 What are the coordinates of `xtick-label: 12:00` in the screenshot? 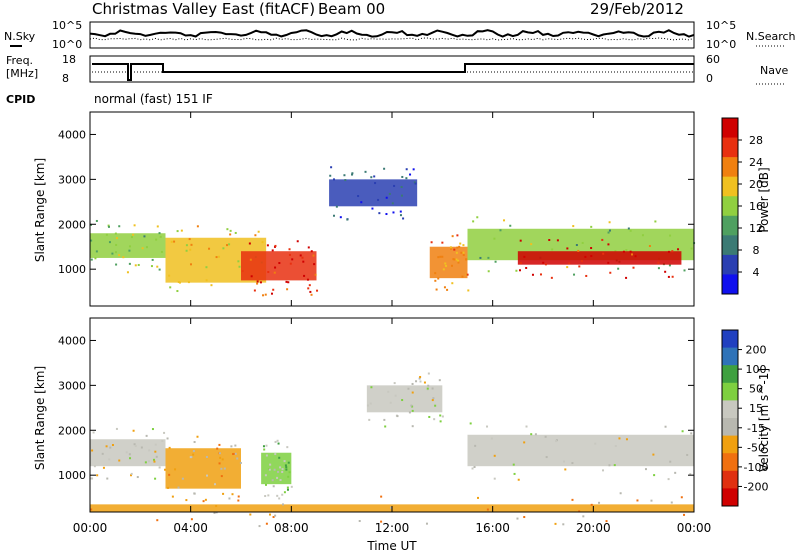 It's located at (392, 528).